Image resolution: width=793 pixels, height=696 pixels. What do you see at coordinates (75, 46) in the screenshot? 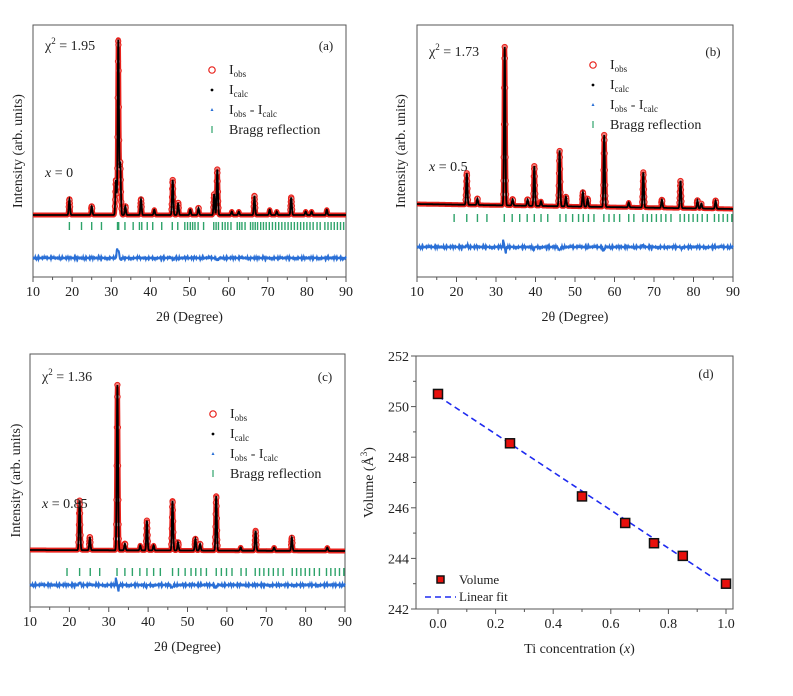
I see `chi-value: = 1.95` at bounding box center [75, 46].